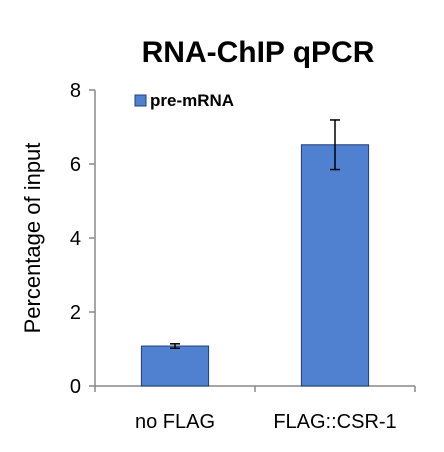 This screenshot has width=444, height=452. Describe the element at coordinates (192, 100) in the screenshot. I see `legend-label: pre-mRNA` at that location.